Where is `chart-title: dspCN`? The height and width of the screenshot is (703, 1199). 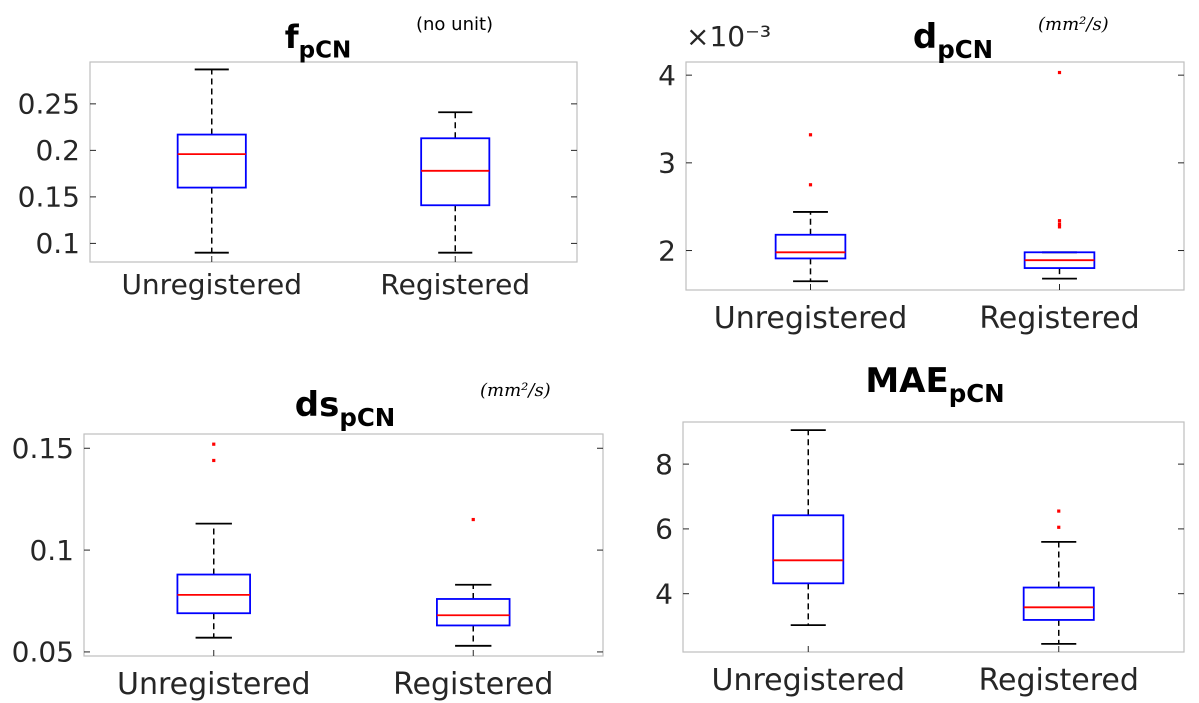 chart-title: dspCN is located at coordinates (345, 408).